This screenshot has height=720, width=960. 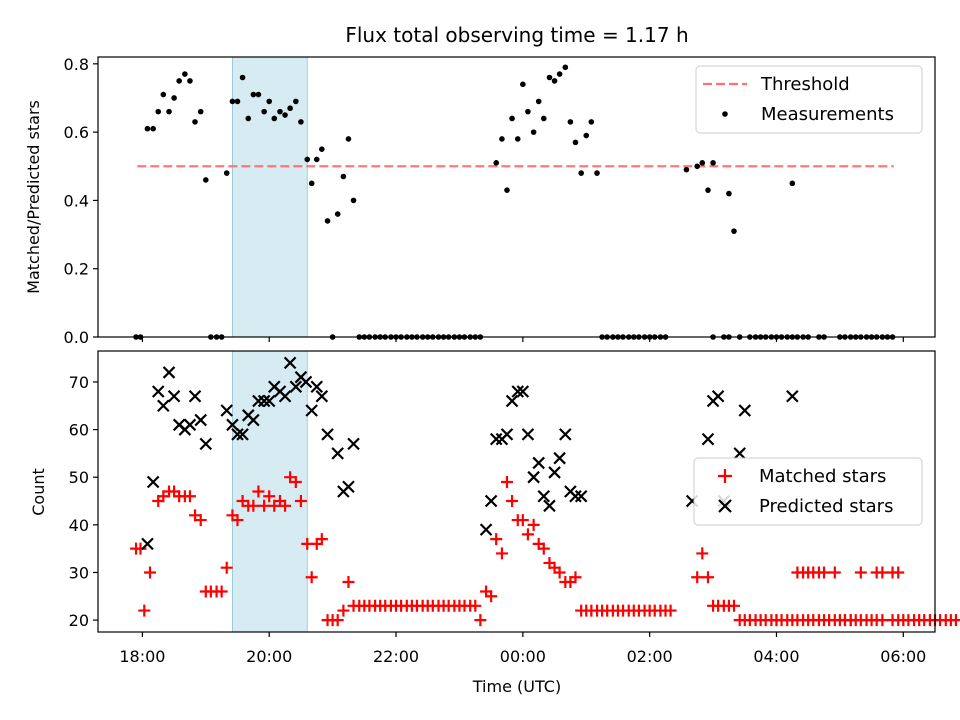 I want to click on bottom-y-axis: 20 30 40 50 60 70, so click(x=83, y=501).